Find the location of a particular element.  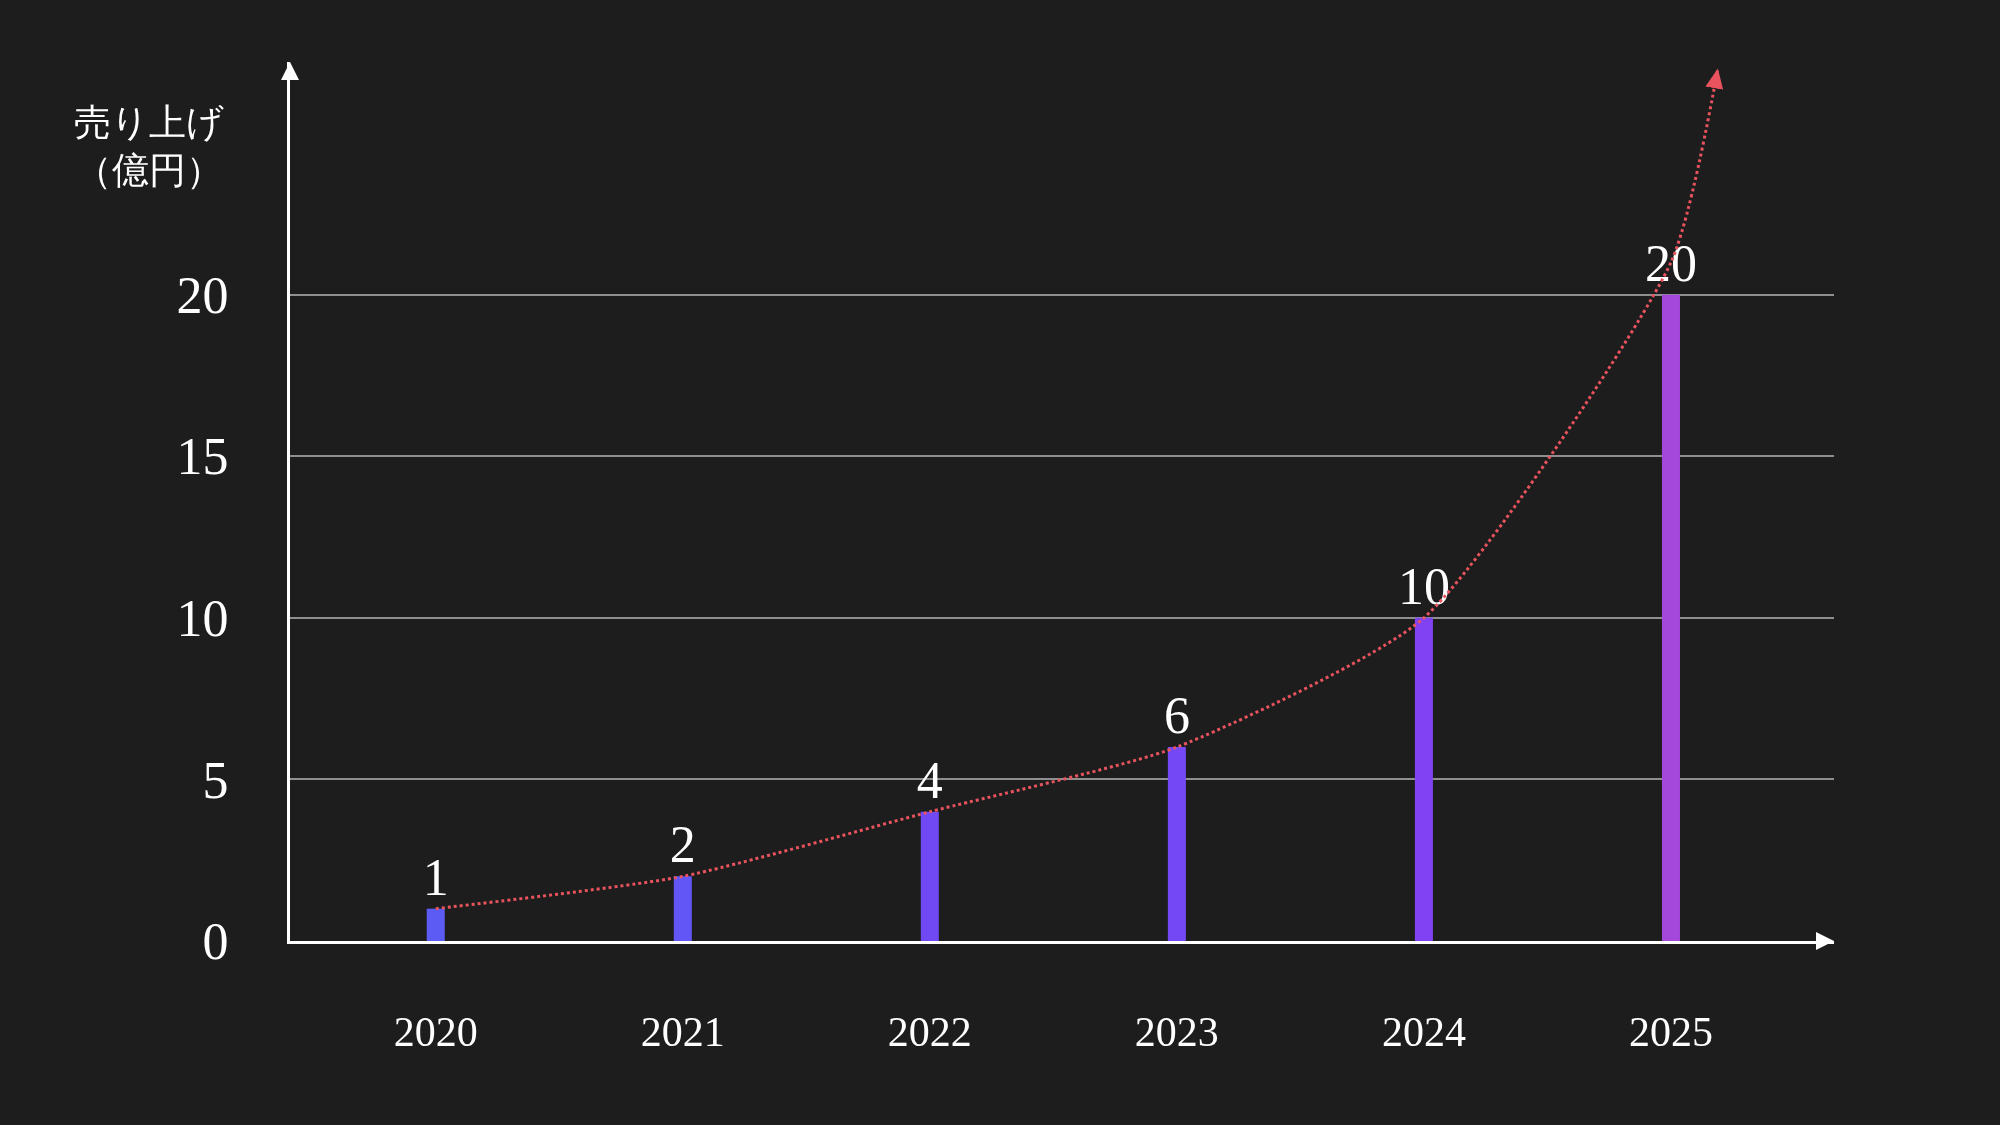

data-label: 6 is located at coordinates (1176, 716).